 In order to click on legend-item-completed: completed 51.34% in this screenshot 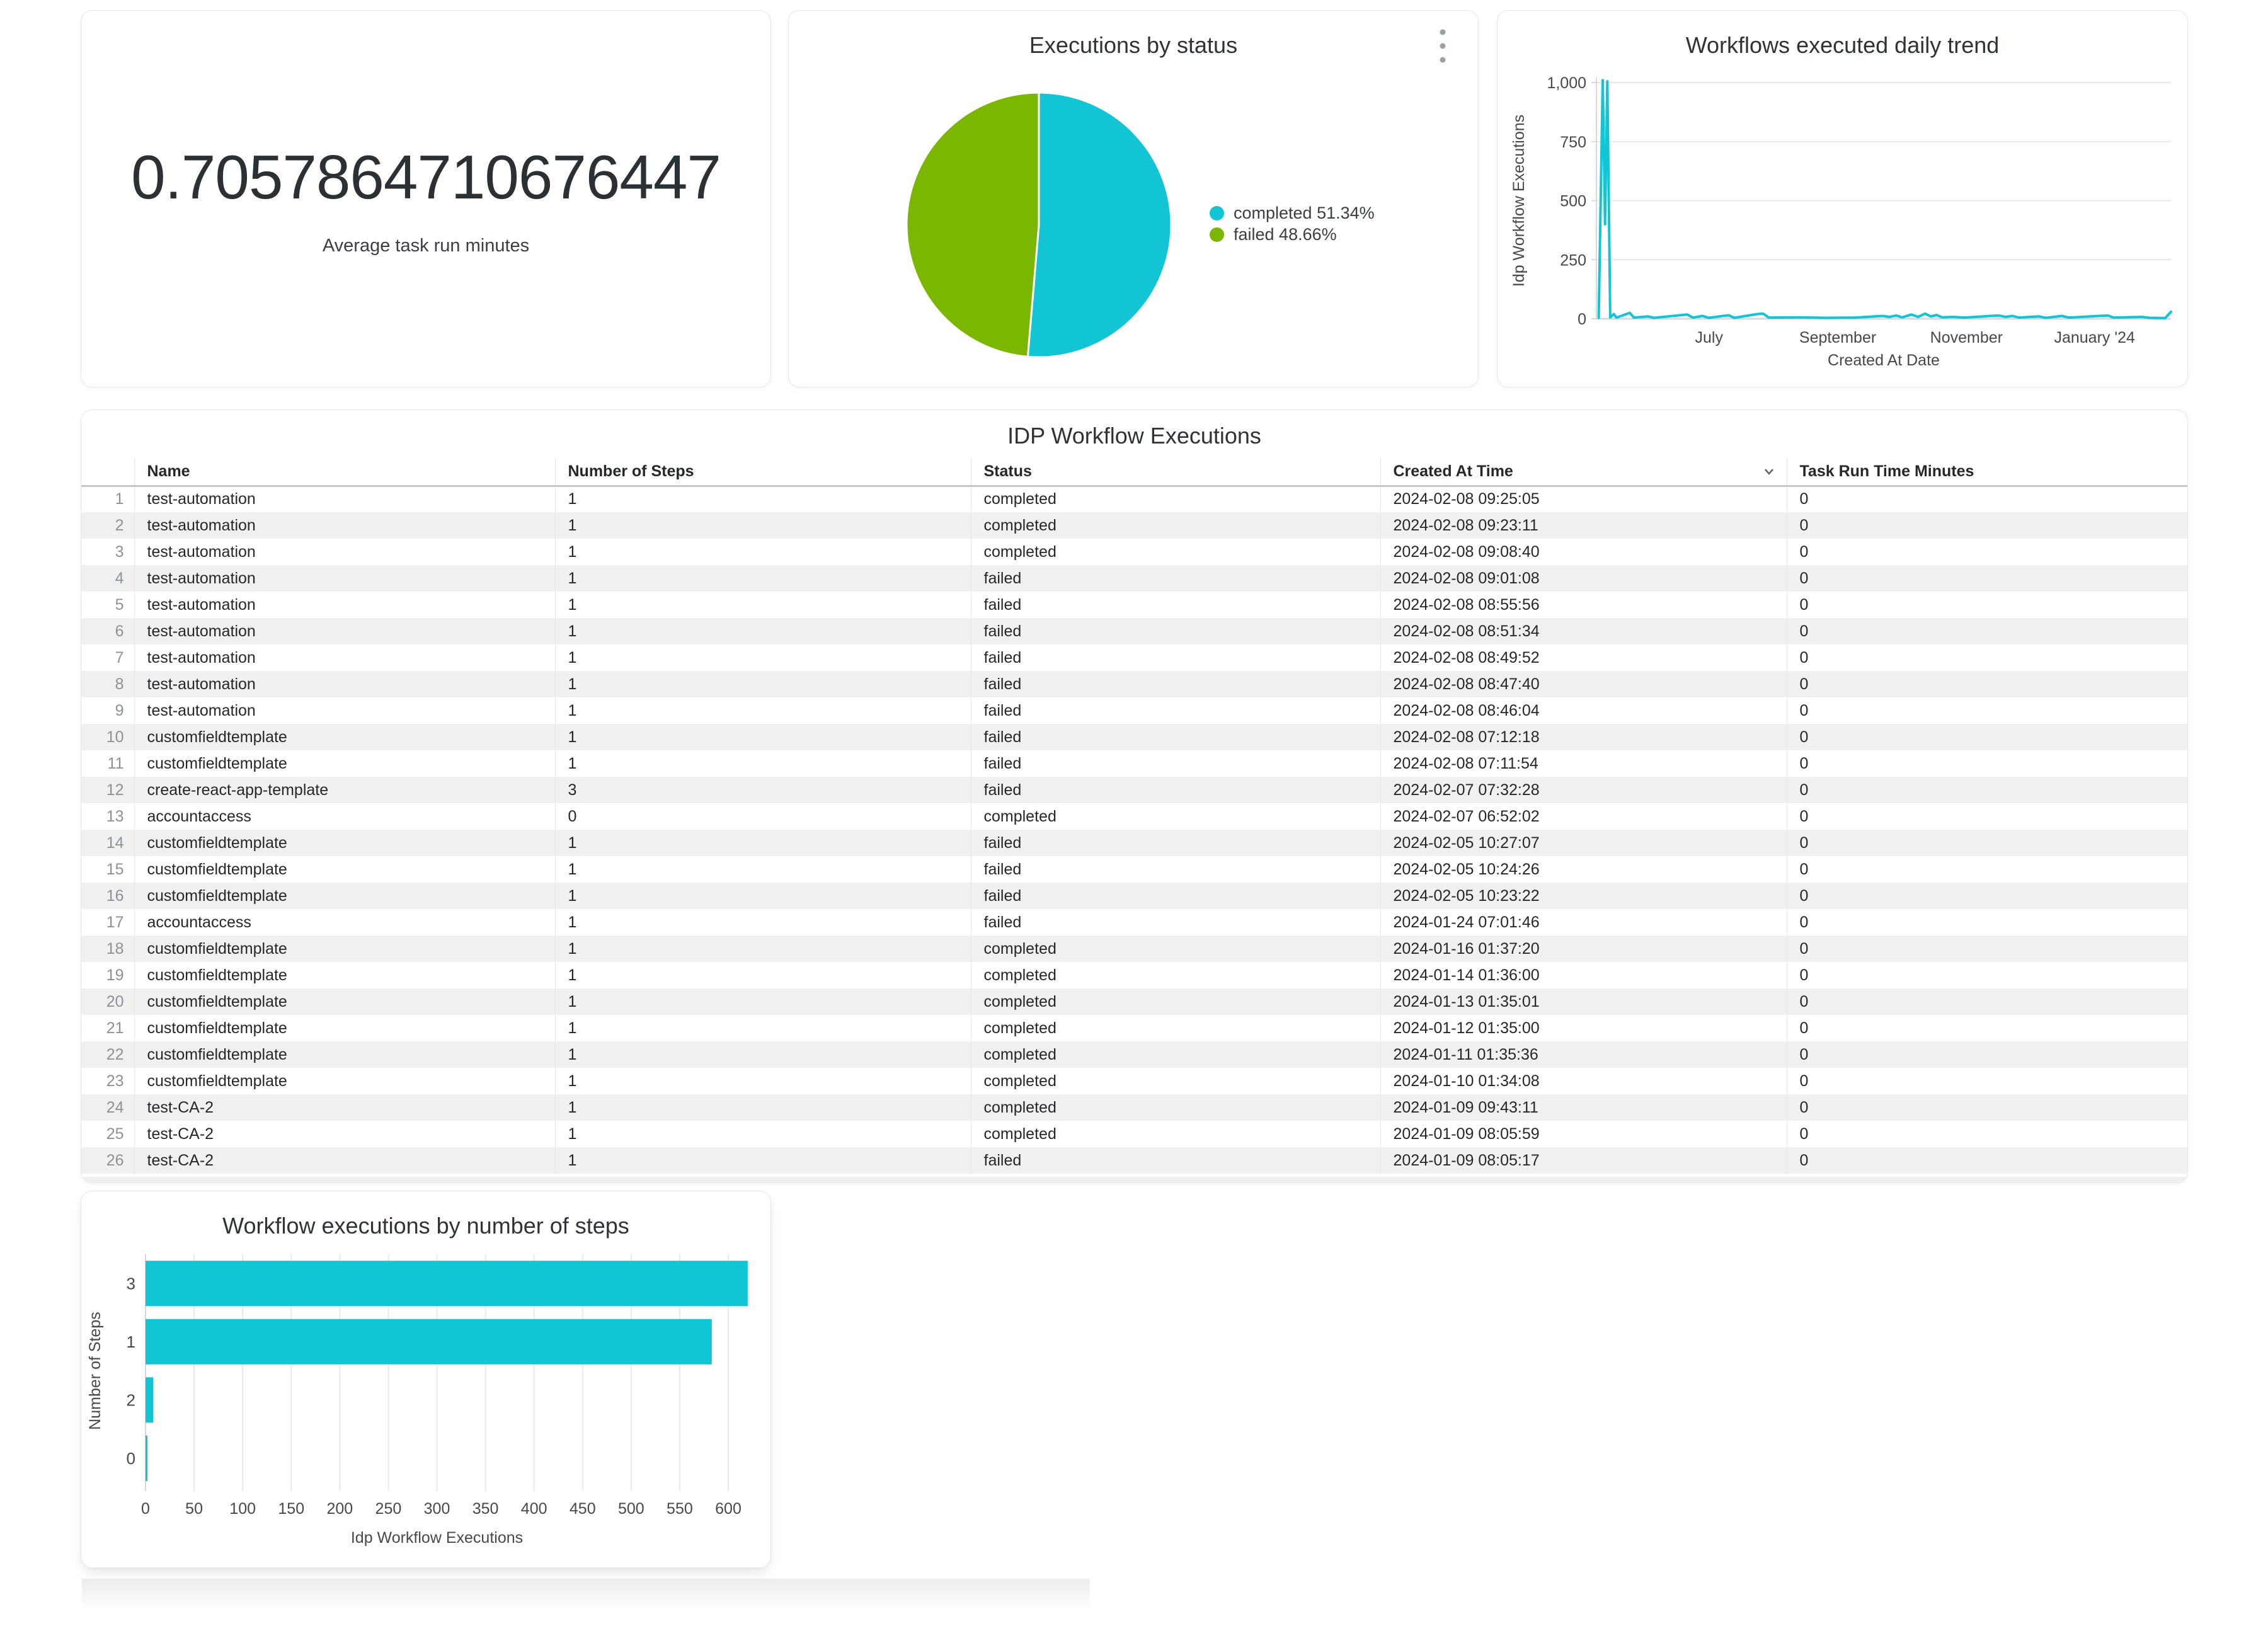, I will do `click(1292, 213)`.